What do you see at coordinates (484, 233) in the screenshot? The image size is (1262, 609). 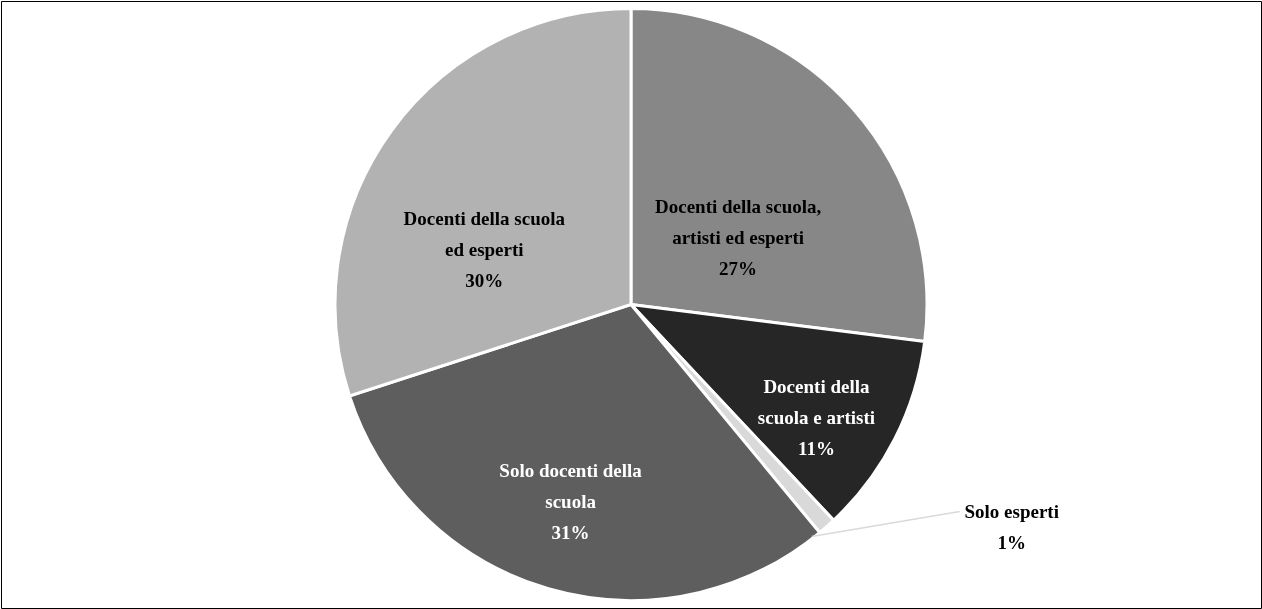 I see `slice-label: Docenti della scuola ed esperti` at bounding box center [484, 233].